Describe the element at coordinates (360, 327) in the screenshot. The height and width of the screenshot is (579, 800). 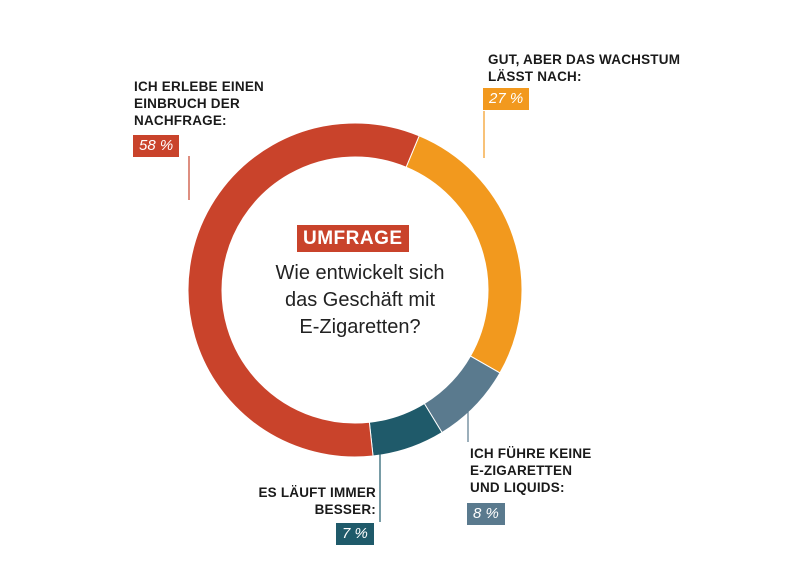
I see `question-line: E-Zigaretten?` at that location.